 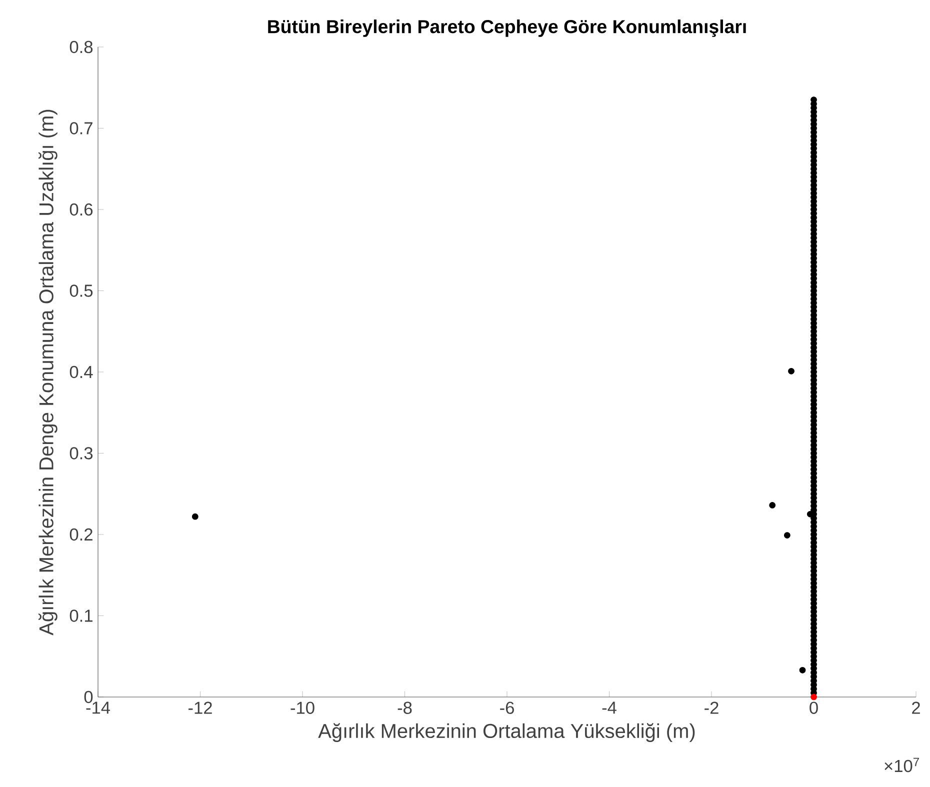 I want to click on y-tick-label: 0.8, so click(x=81, y=47).